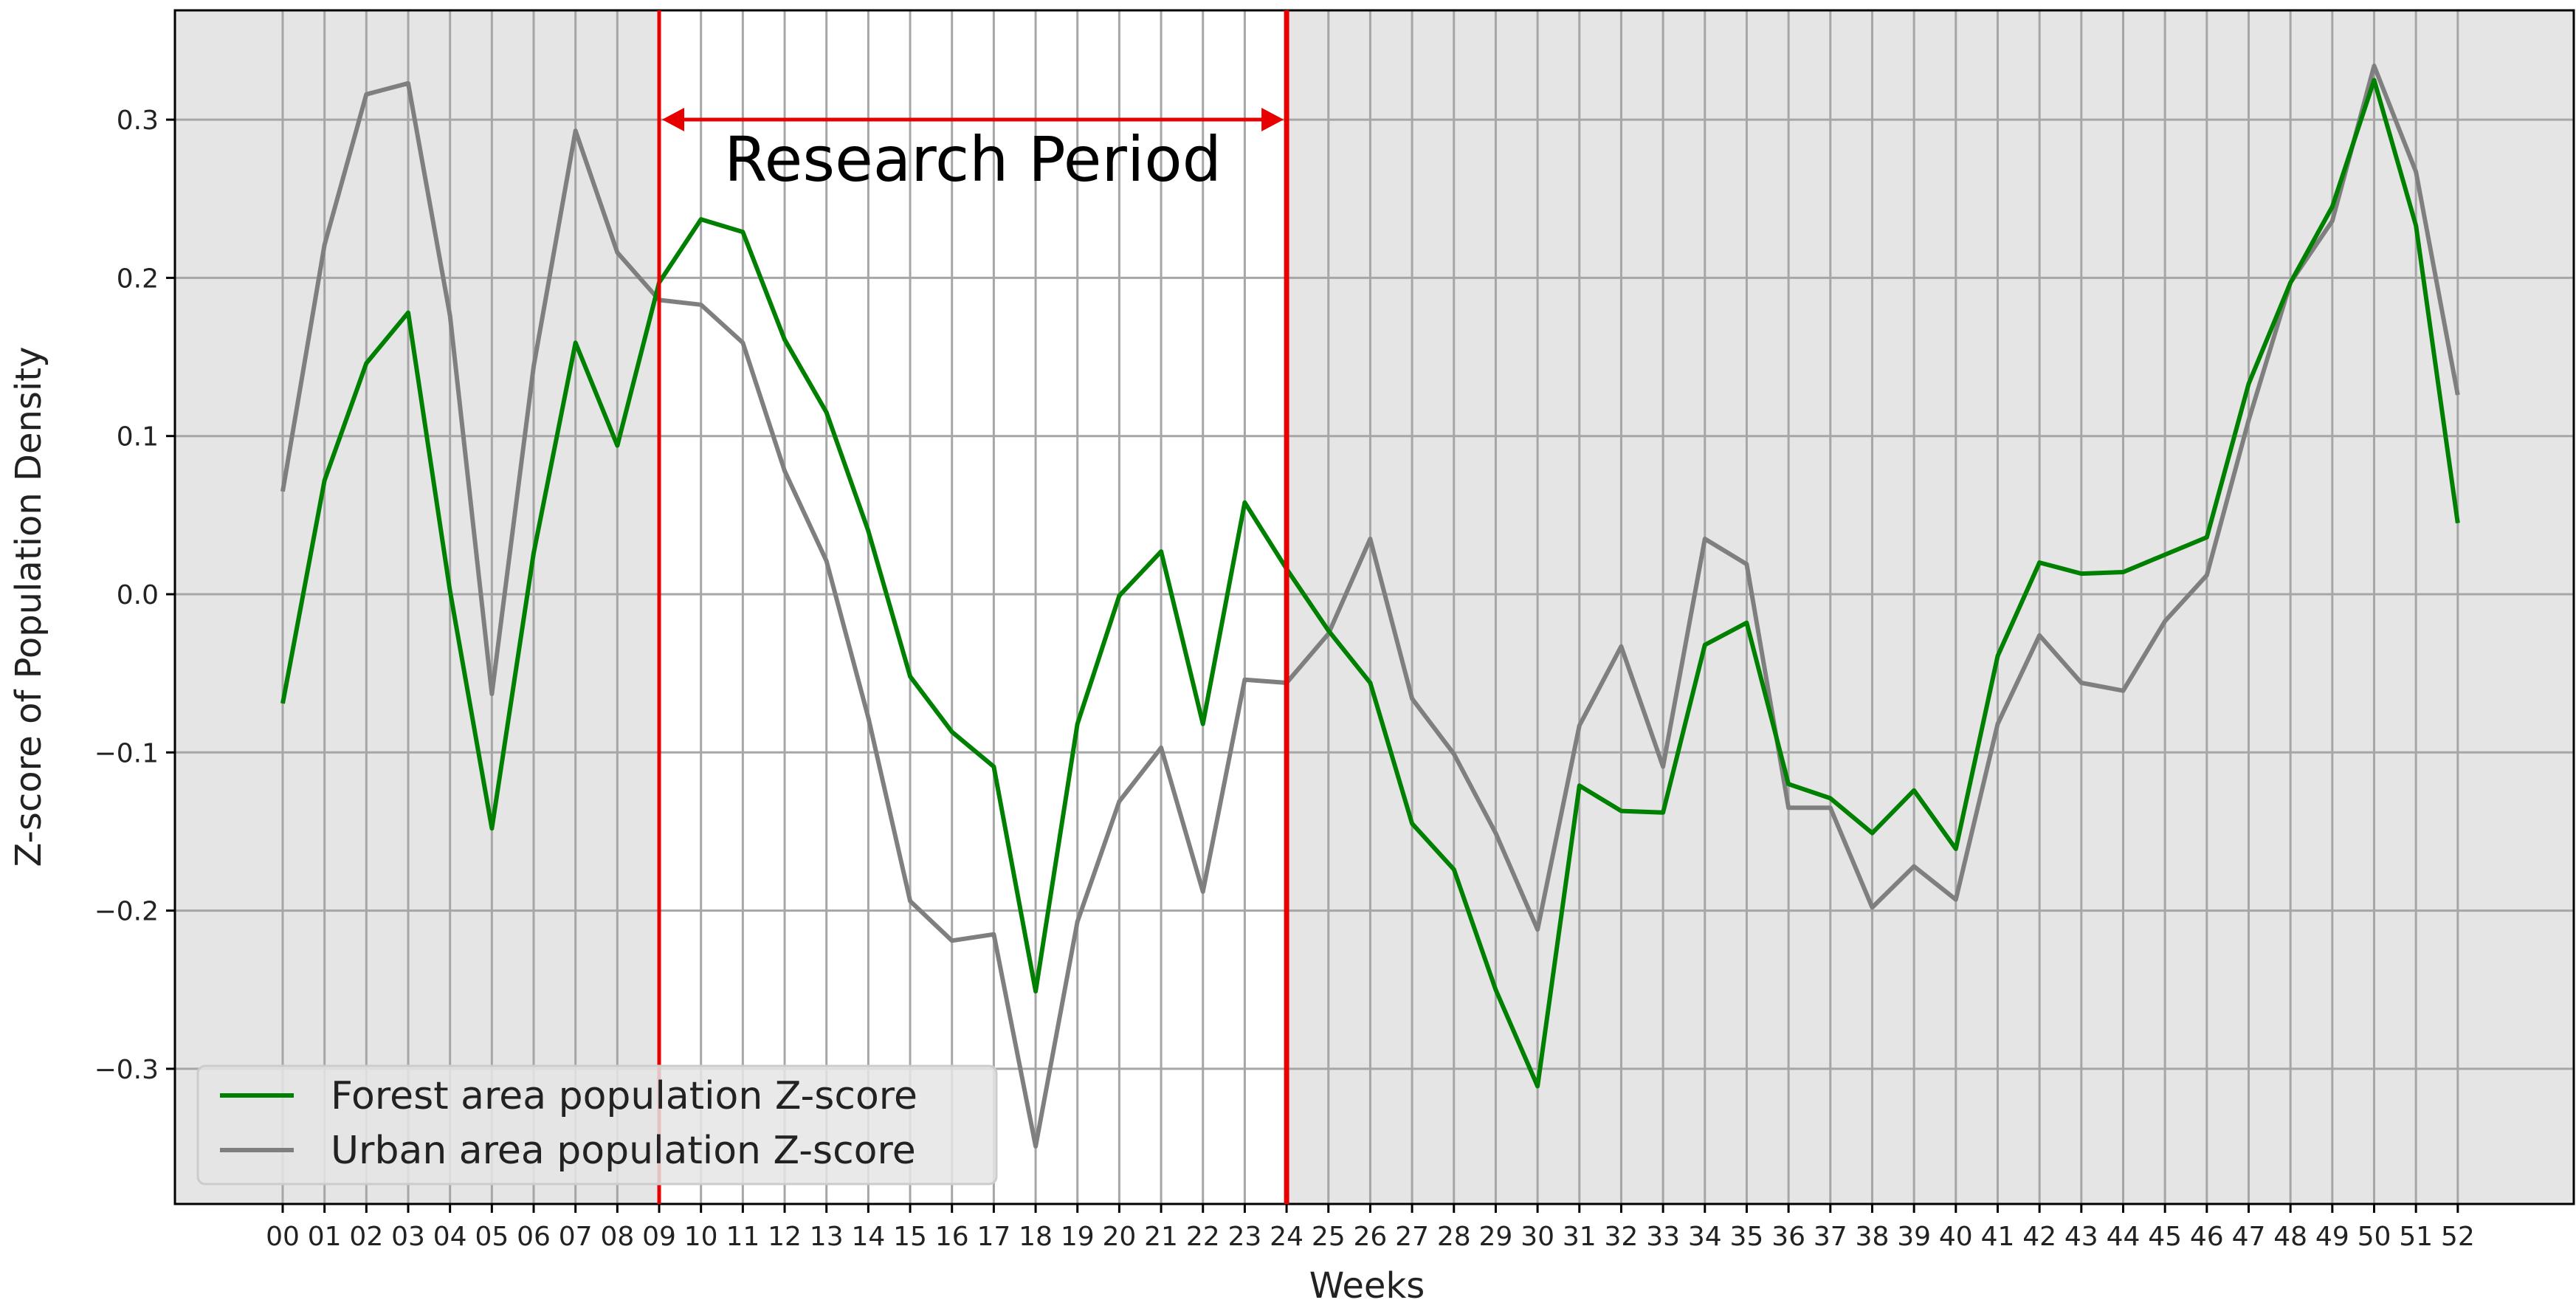 Image resolution: width=2576 pixels, height=1311 pixels. I want to click on legend-box, so click(597, 1125).